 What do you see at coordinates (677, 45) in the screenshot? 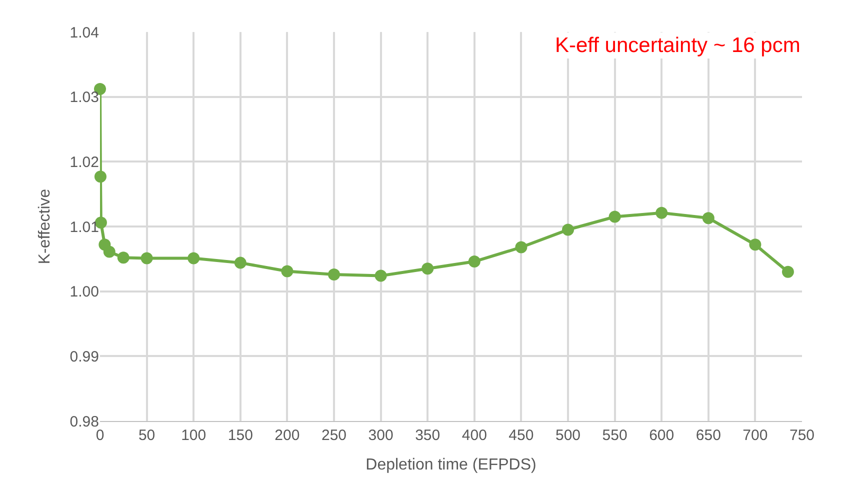
I see `annotation: K-eff uncertainty ~ 16 pcm` at bounding box center [677, 45].